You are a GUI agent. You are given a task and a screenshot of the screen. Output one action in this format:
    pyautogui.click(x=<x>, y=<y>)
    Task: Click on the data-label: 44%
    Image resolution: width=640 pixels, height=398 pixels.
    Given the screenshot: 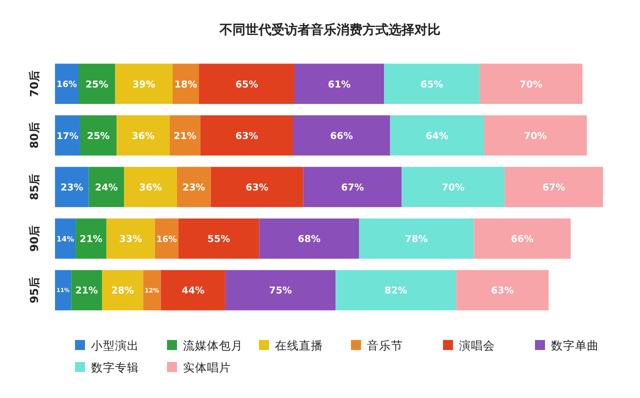 What is the action you would take?
    pyautogui.click(x=193, y=291)
    